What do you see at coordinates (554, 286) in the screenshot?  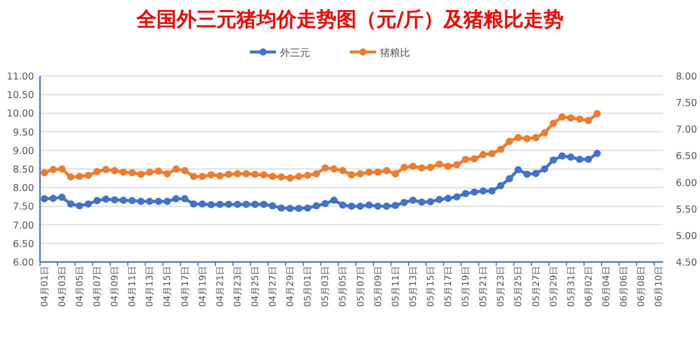 I see `x-tick-label: 05月29日` at bounding box center [554, 286].